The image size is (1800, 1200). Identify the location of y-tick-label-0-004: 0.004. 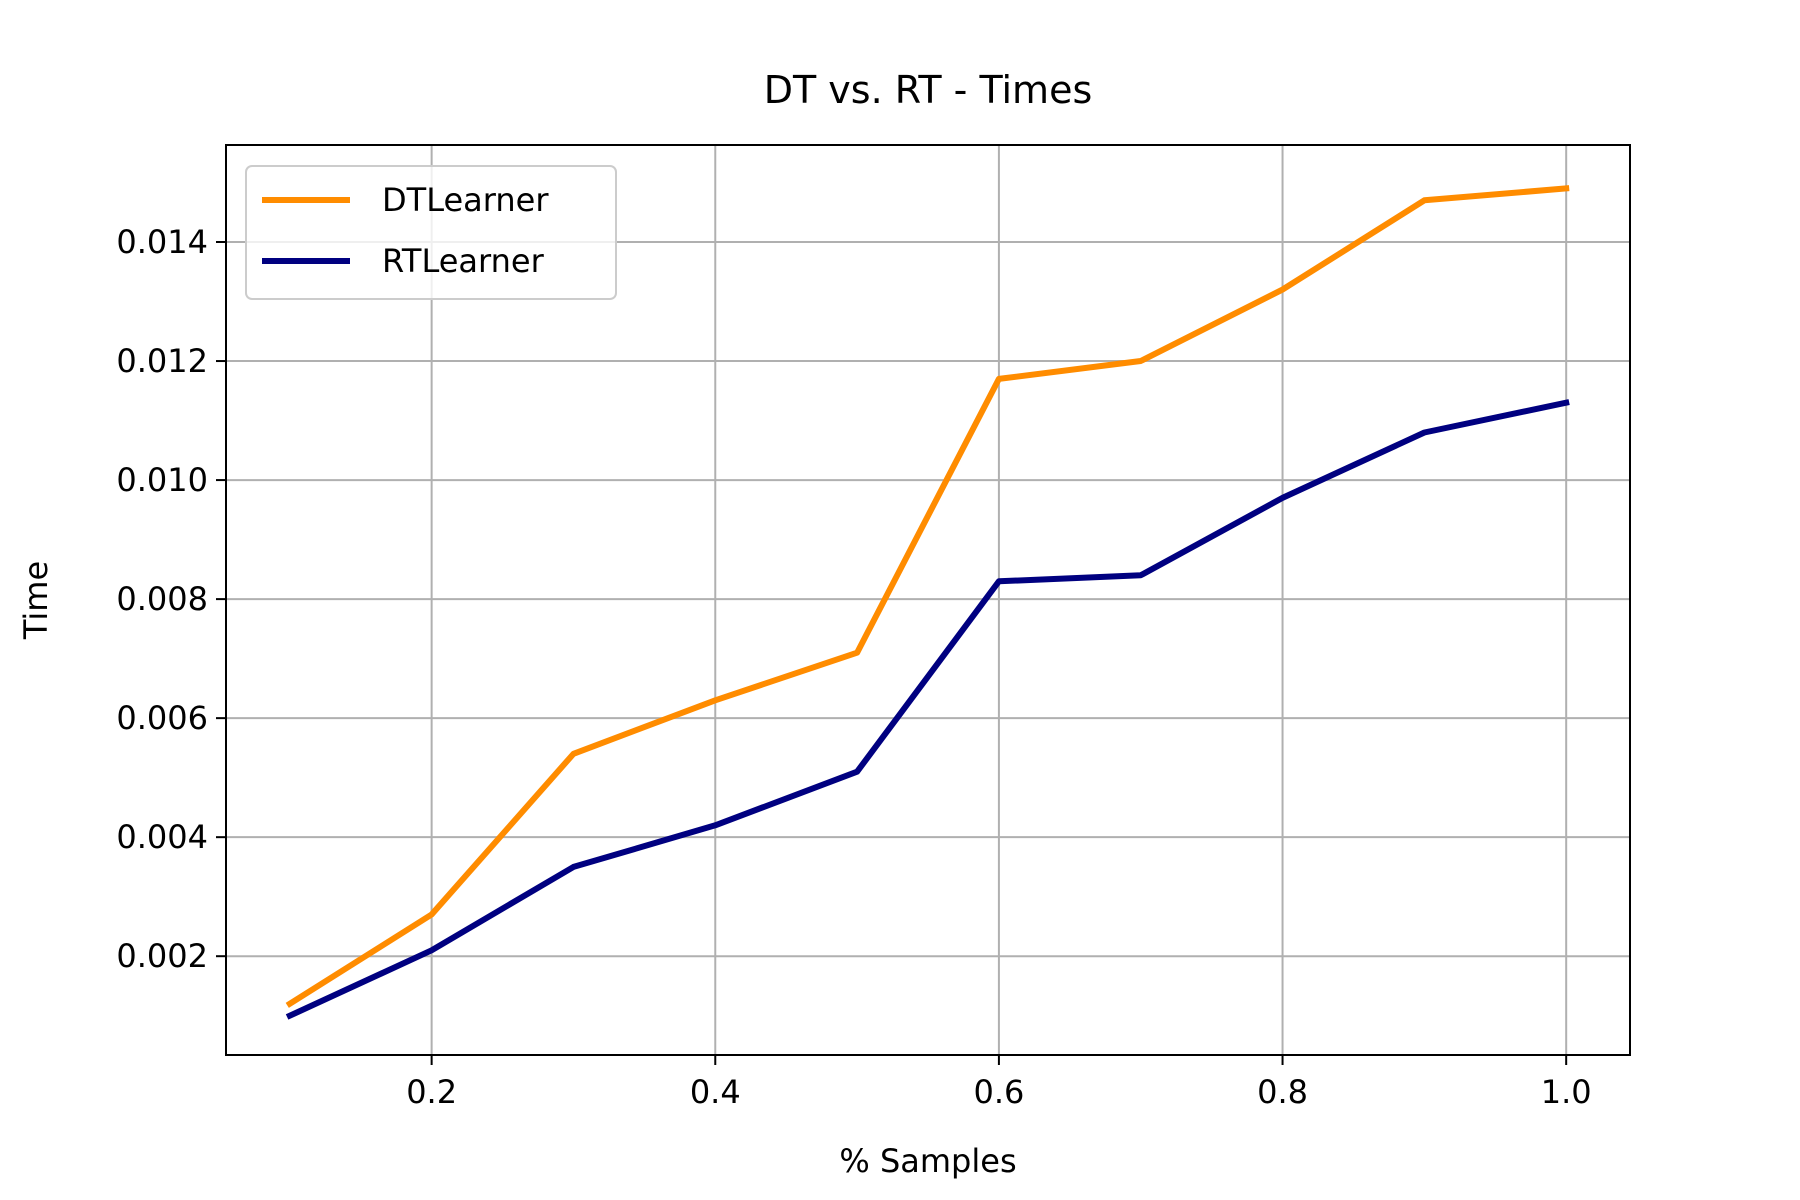
(162, 837).